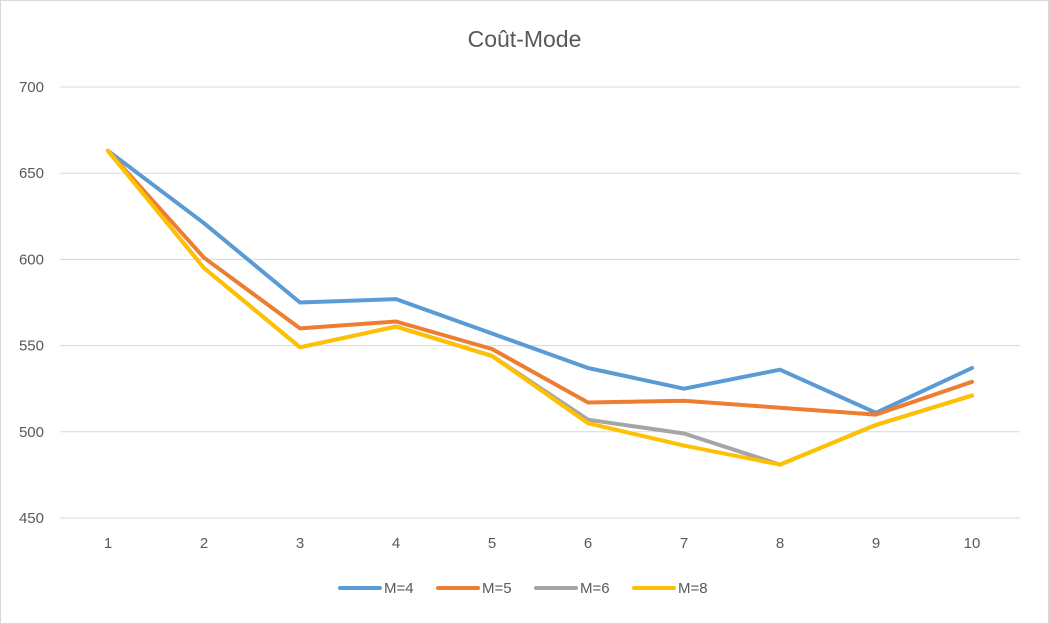 Image resolution: width=1049 pixels, height=624 pixels. What do you see at coordinates (31, 259) in the screenshot?
I see `y-tick-label: 600` at bounding box center [31, 259].